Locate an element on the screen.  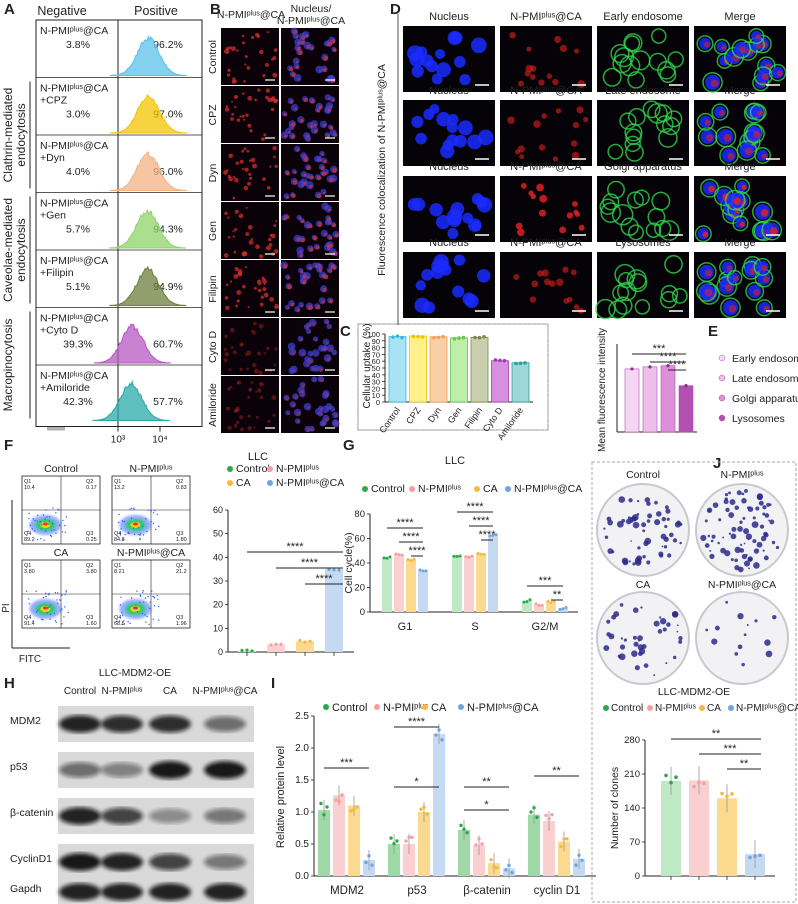
row-label: N-PMIᵖˡᵘˢ@CA is located at coordinates (74, 146).